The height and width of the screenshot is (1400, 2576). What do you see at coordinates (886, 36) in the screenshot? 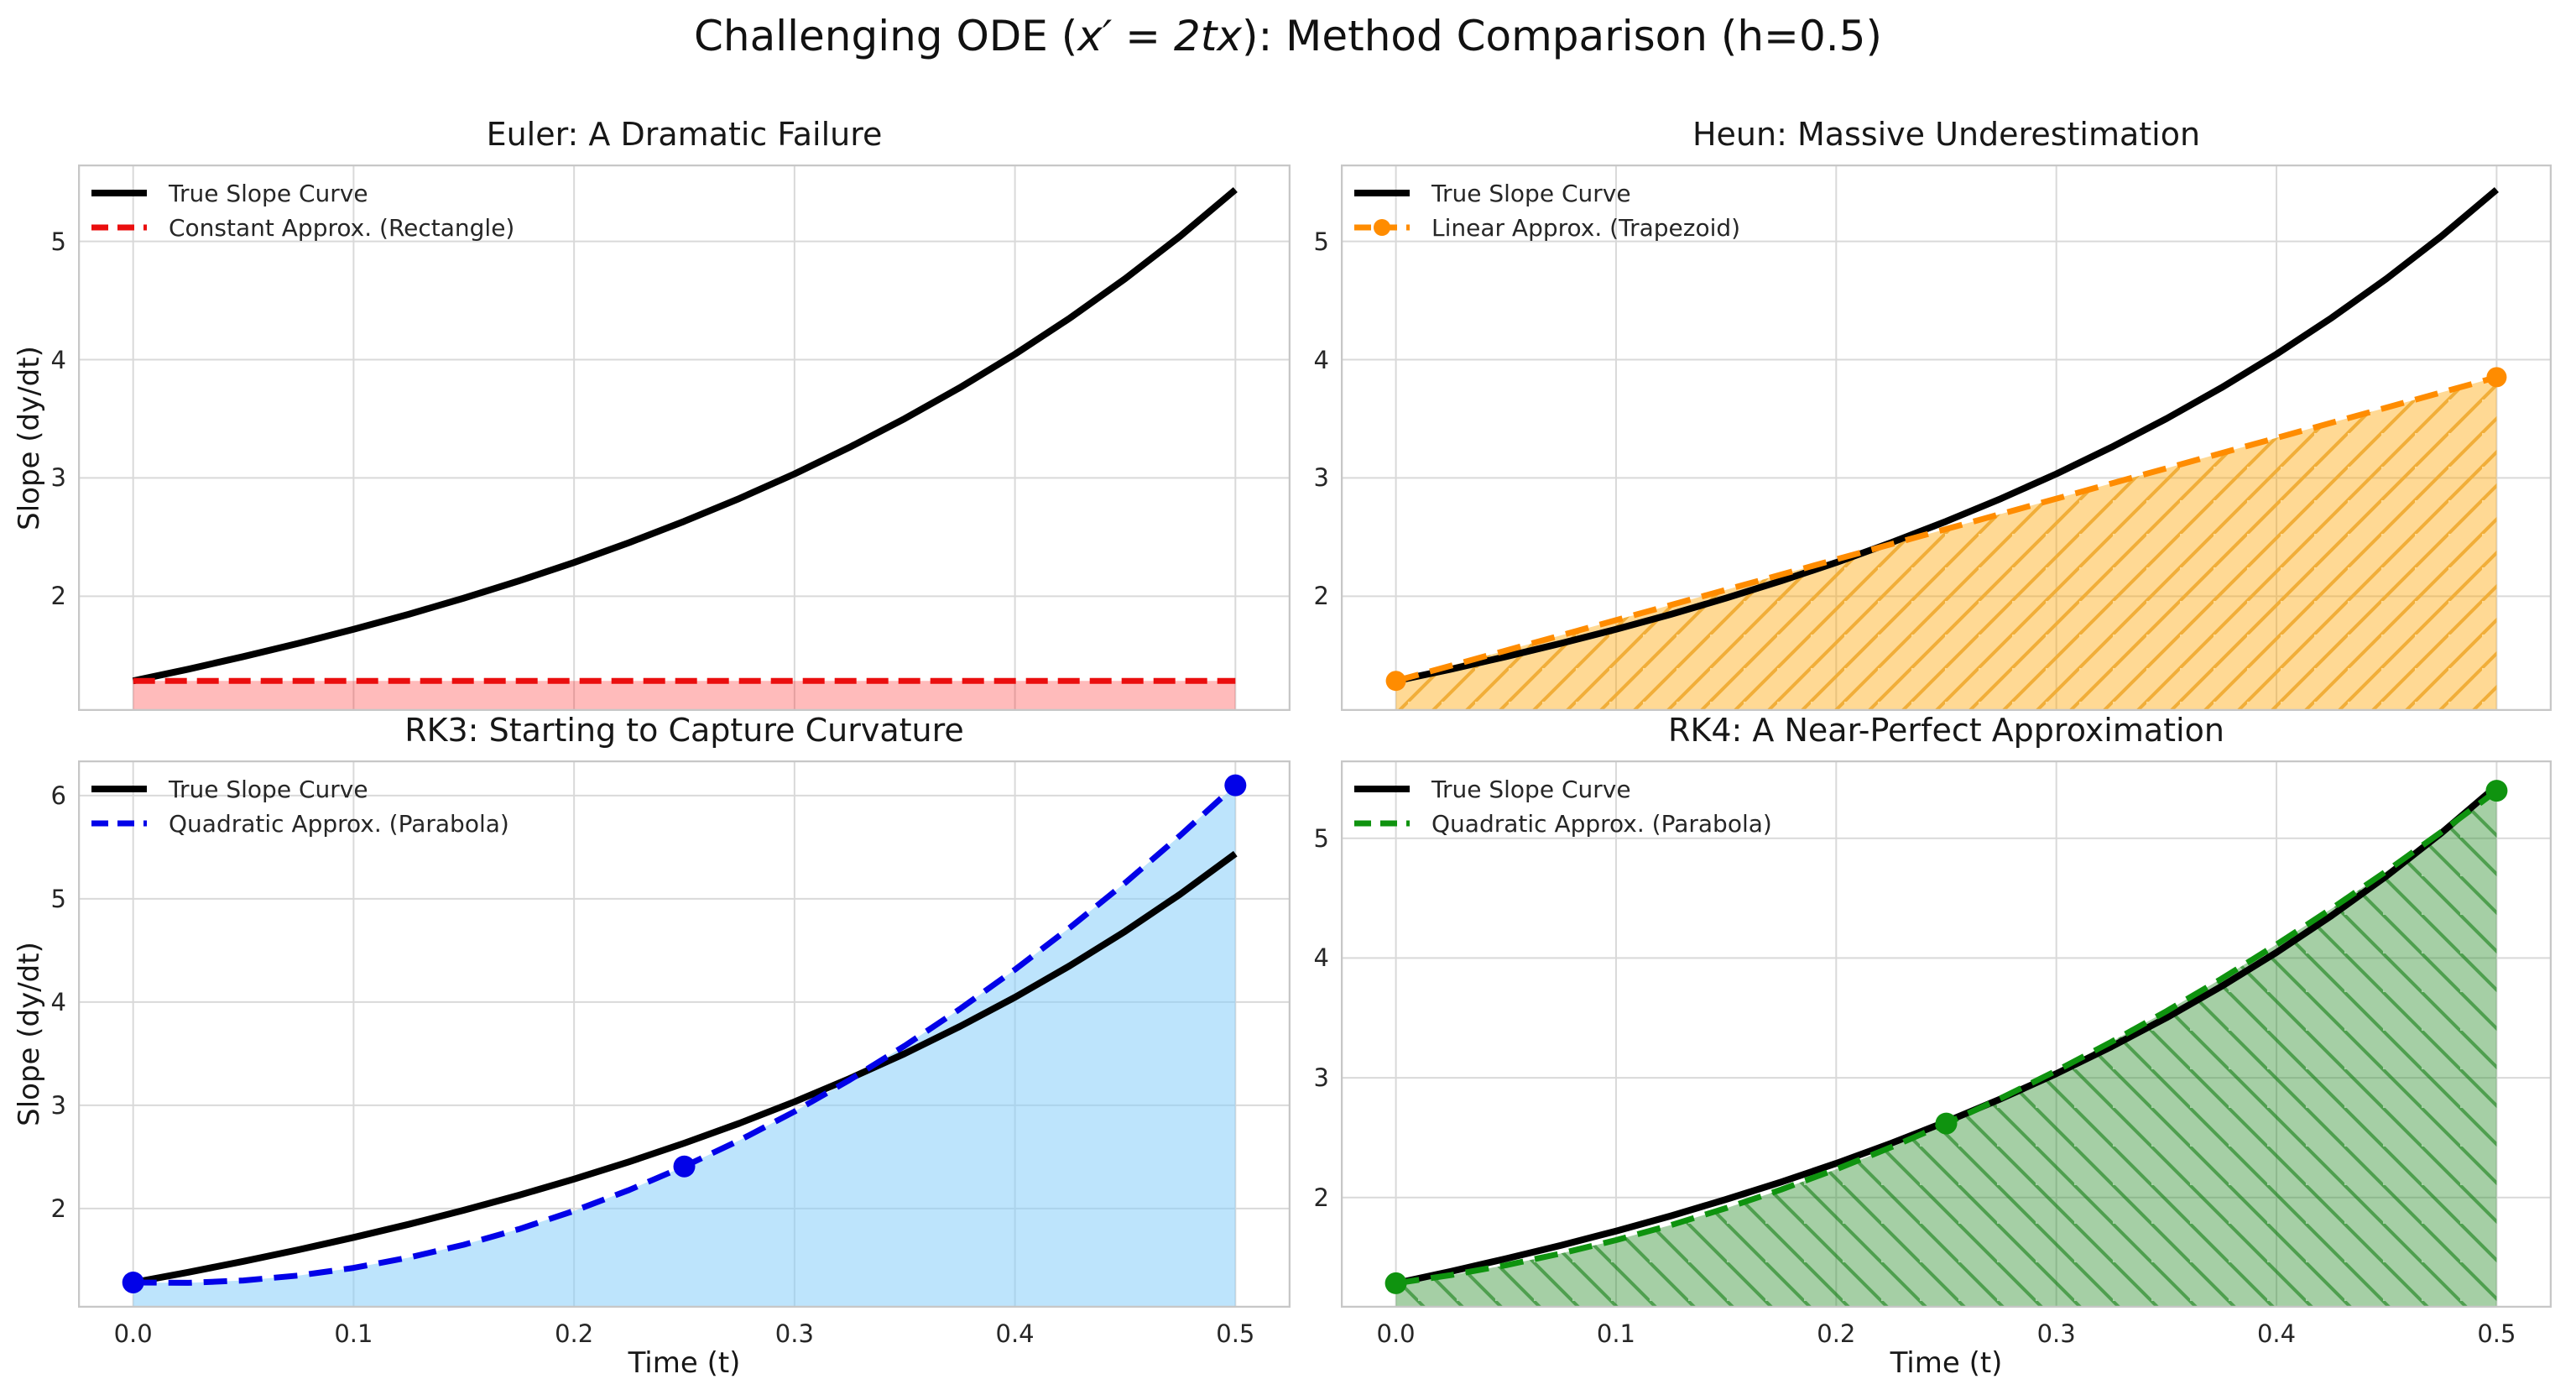
I see `figure-title-prefix: Challenging ODE (` at bounding box center [886, 36].